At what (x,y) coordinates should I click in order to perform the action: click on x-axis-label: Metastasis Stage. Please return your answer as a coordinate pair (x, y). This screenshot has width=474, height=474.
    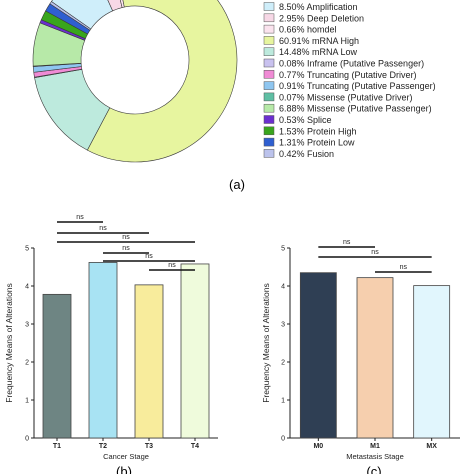
    Looking at the image, I should click on (375, 456).